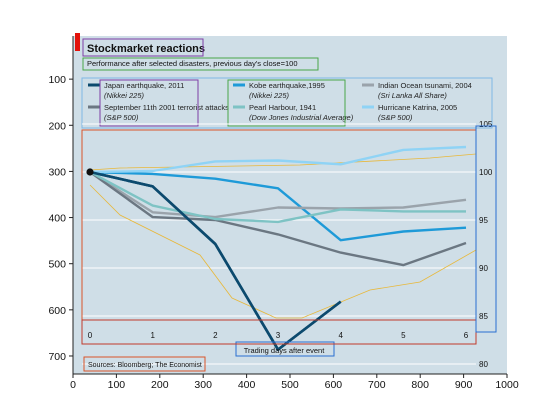  What do you see at coordinates (73, 385) in the screenshot?
I see `outer-x-tick-label: 0` at bounding box center [73, 385].